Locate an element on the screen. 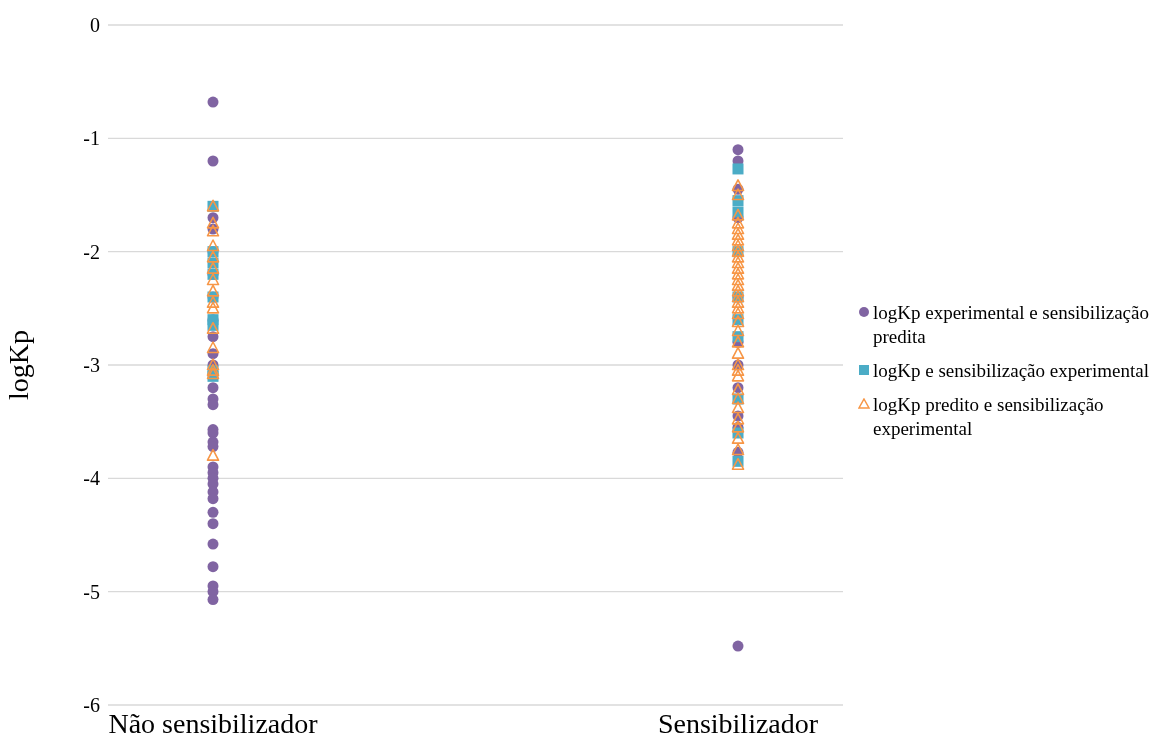 Image resolution: width=1162 pixels, height=747 pixels. y-tick-label: 0 is located at coordinates (95, 25).